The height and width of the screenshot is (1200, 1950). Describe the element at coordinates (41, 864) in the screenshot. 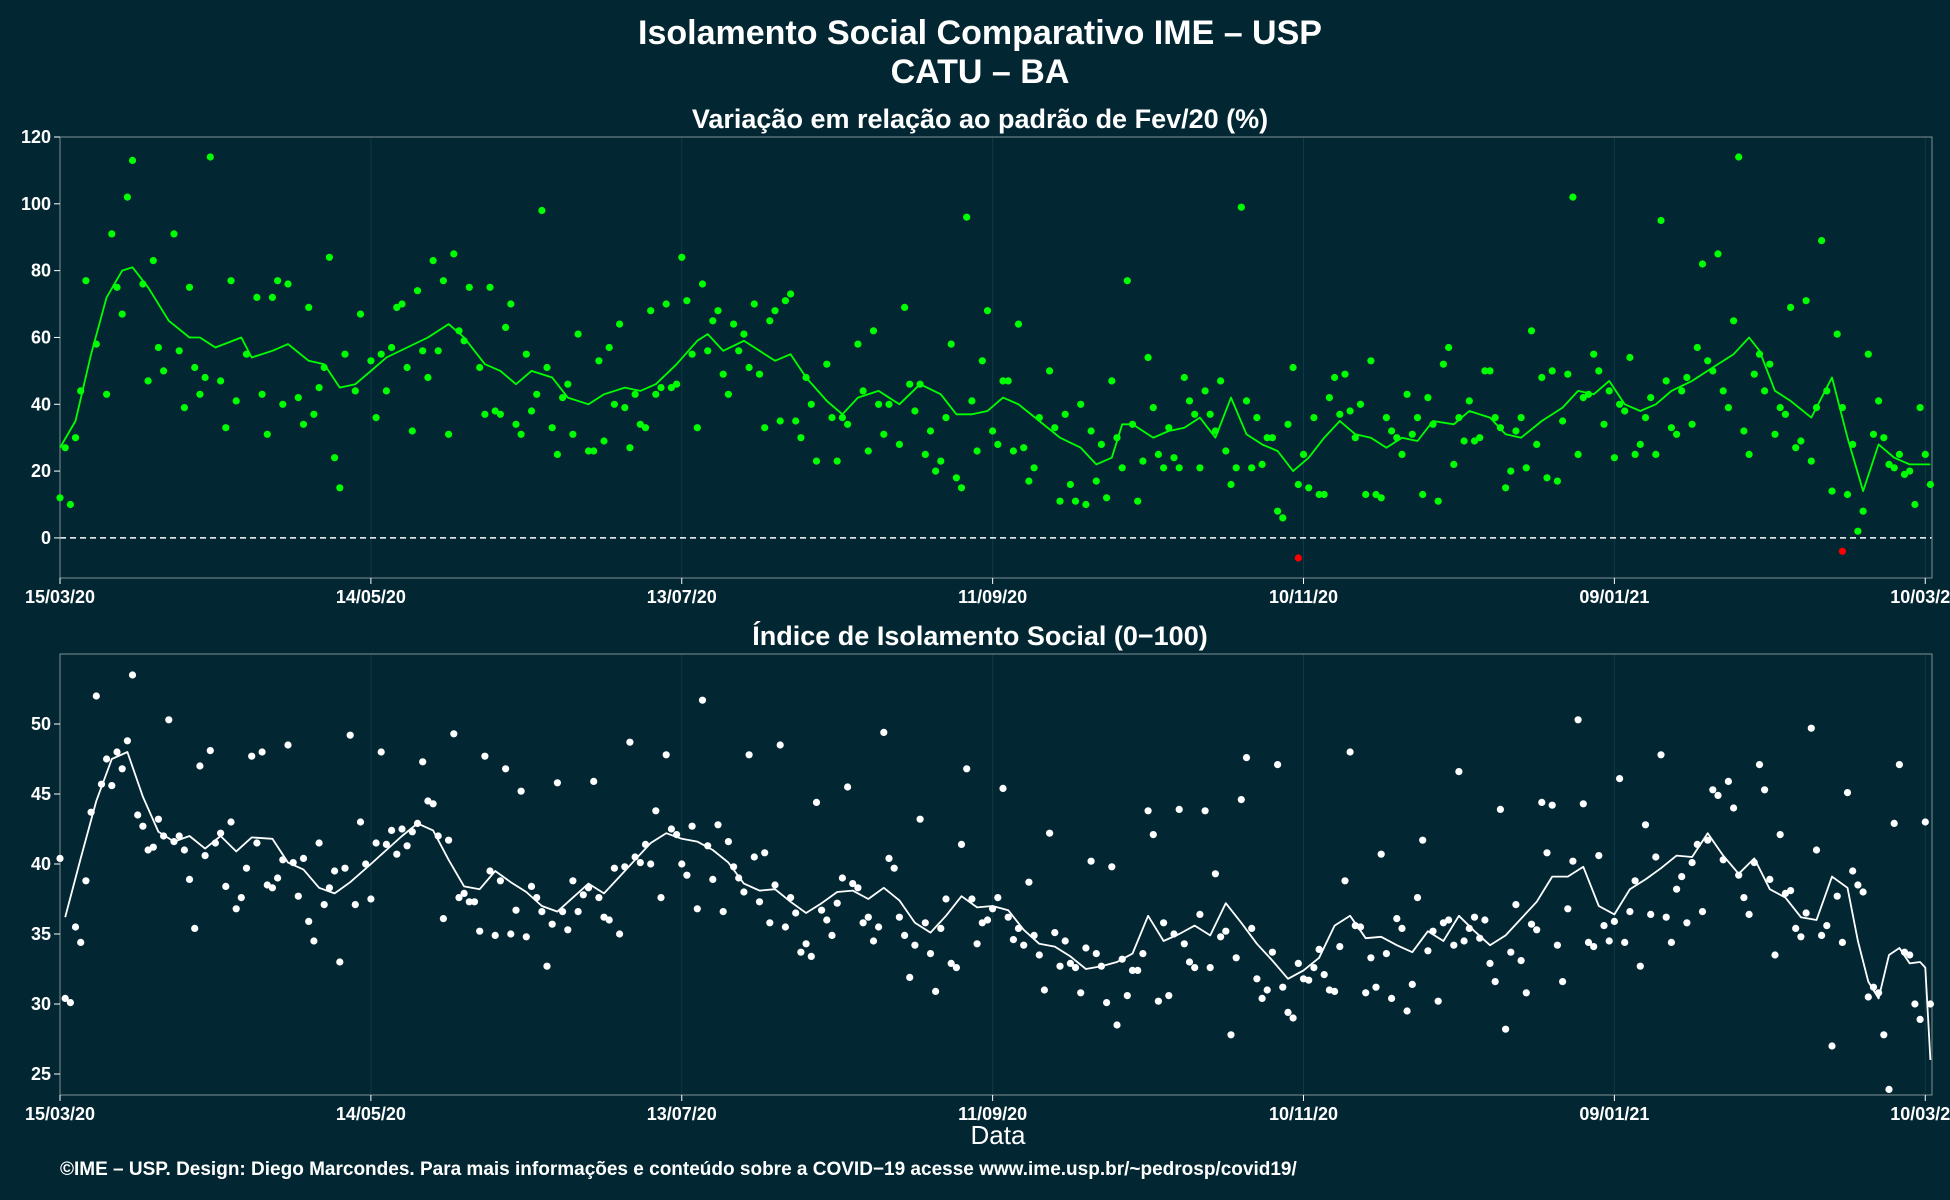

I see `y-tick-label: 40` at that location.